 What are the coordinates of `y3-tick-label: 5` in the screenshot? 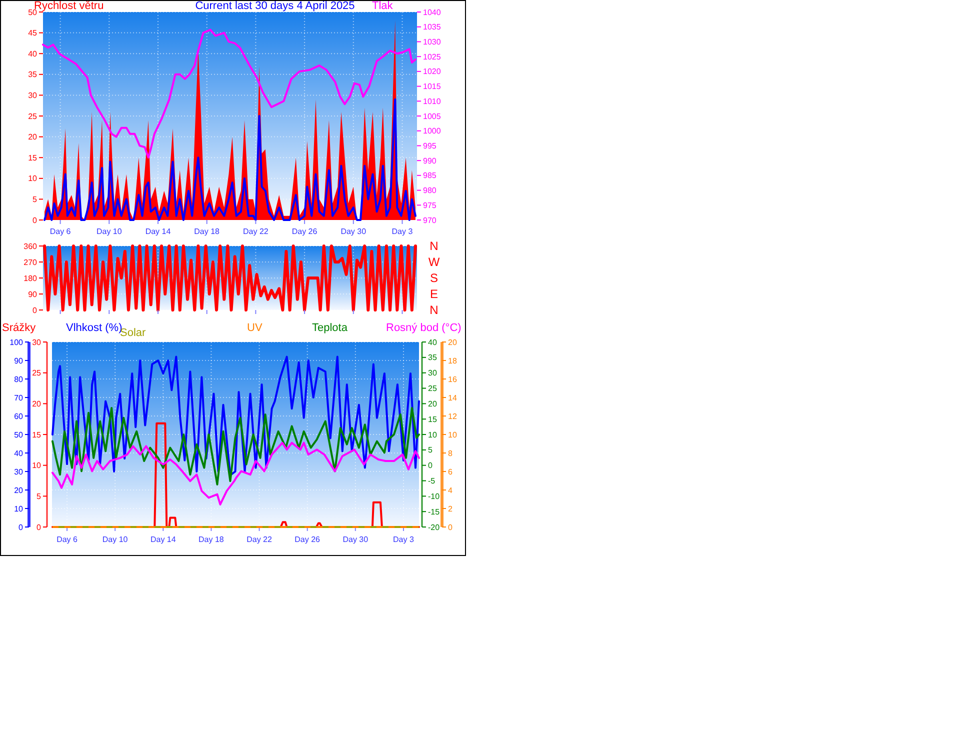 It's located at (430, 450).